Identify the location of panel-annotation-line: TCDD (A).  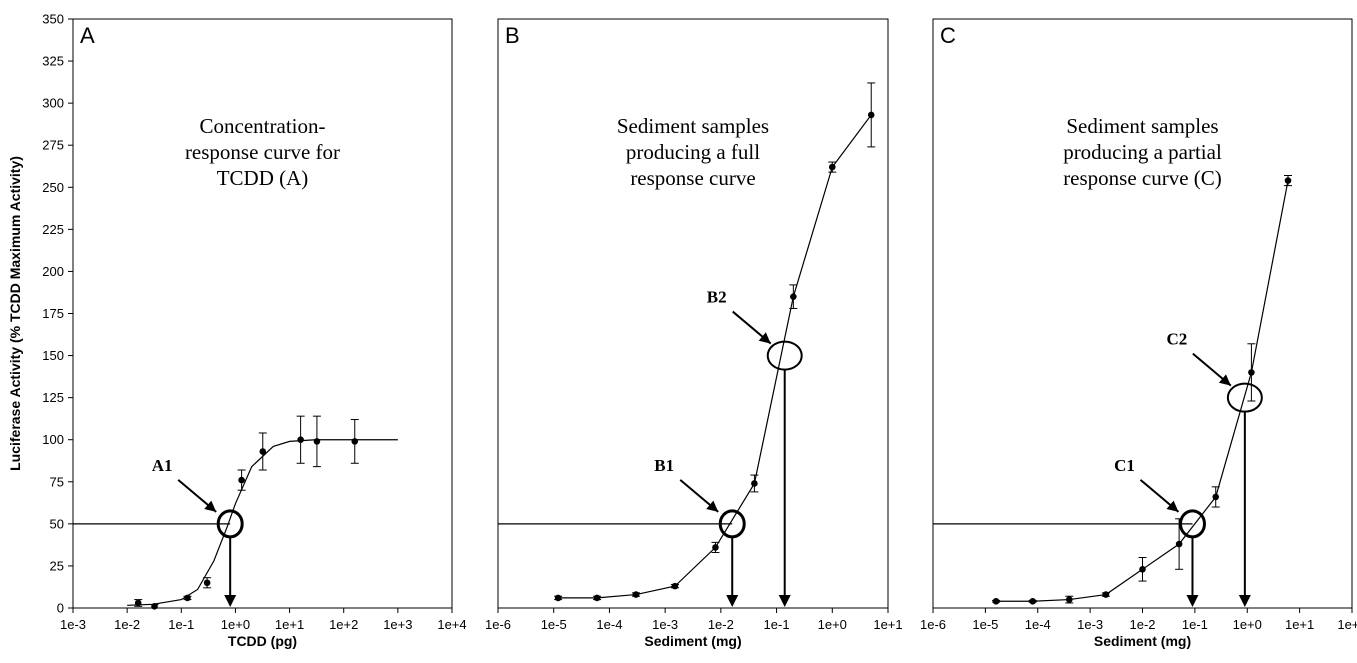
(263, 178).